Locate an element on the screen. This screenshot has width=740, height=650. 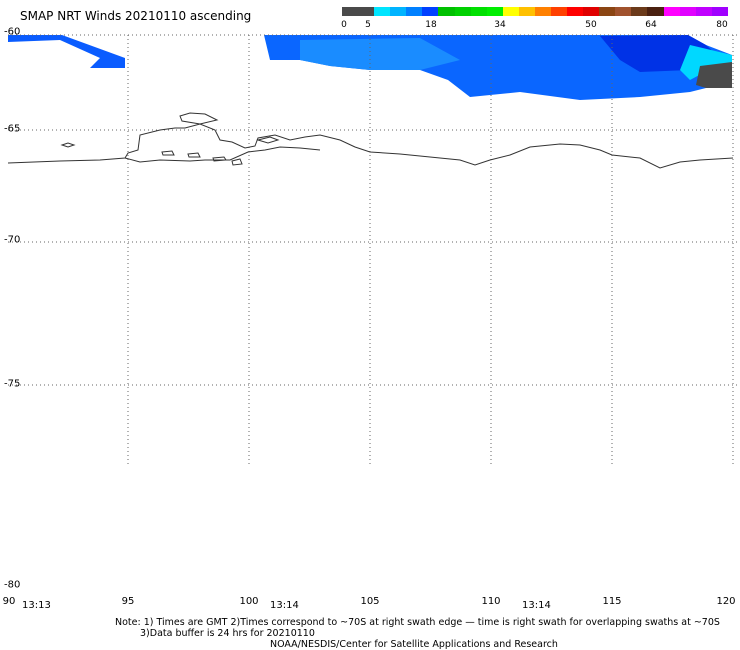
lon-tick-label: 90 is located at coordinates (9, 601).